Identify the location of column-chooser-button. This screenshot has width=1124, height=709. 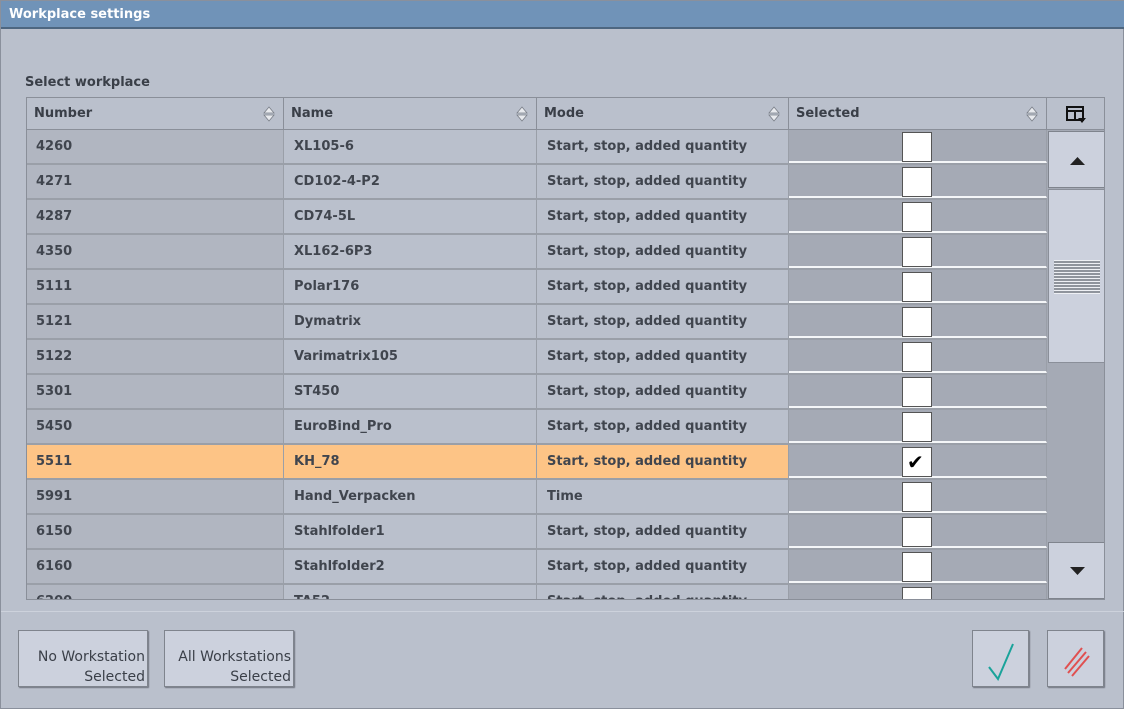
(1075, 114).